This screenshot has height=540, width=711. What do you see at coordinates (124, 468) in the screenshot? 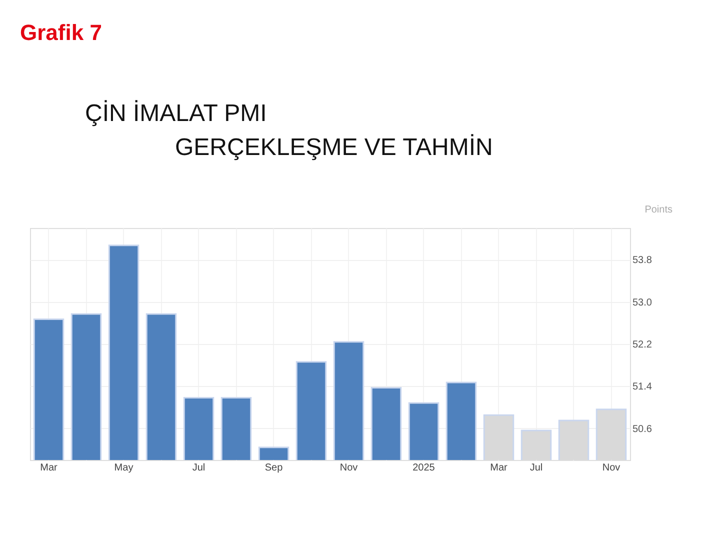
I see `x-tick-label: May` at bounding box center [124, 468].